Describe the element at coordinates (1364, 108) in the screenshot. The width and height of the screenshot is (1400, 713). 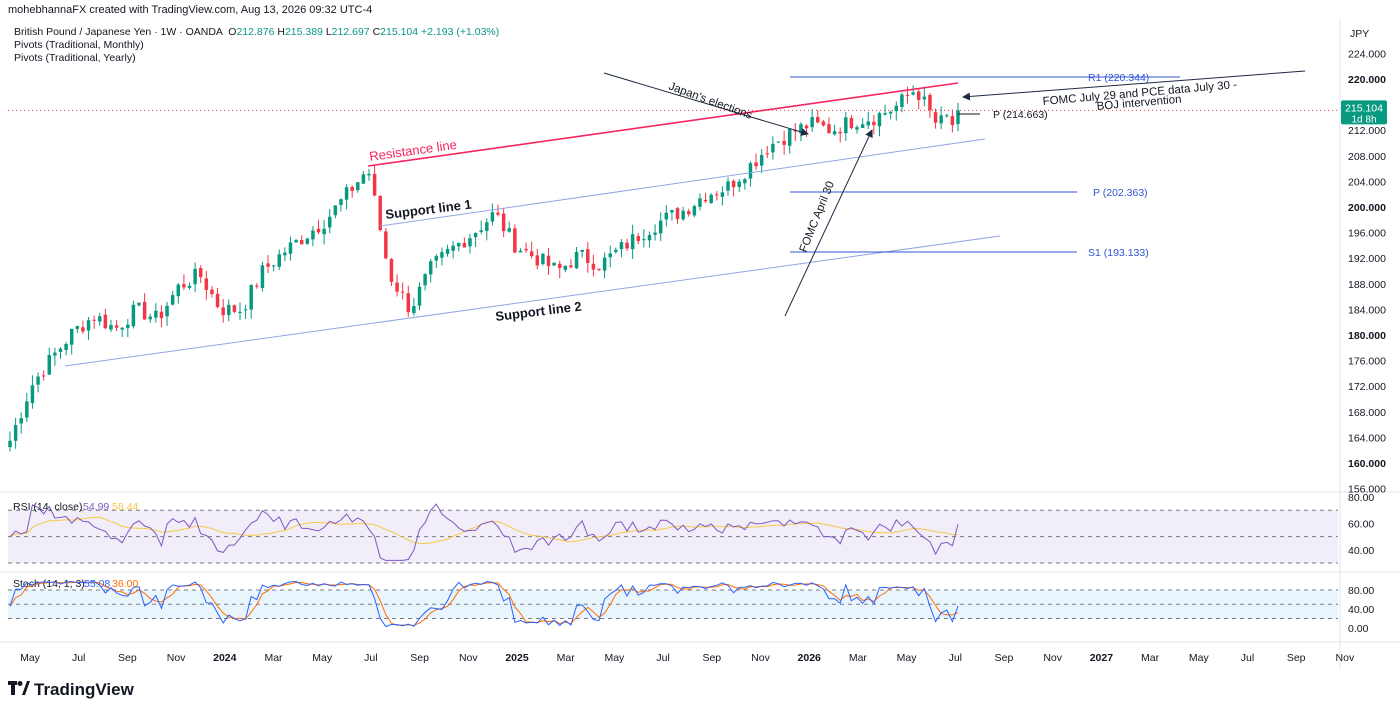
I see `price-tag-value: 215.104` at that location.